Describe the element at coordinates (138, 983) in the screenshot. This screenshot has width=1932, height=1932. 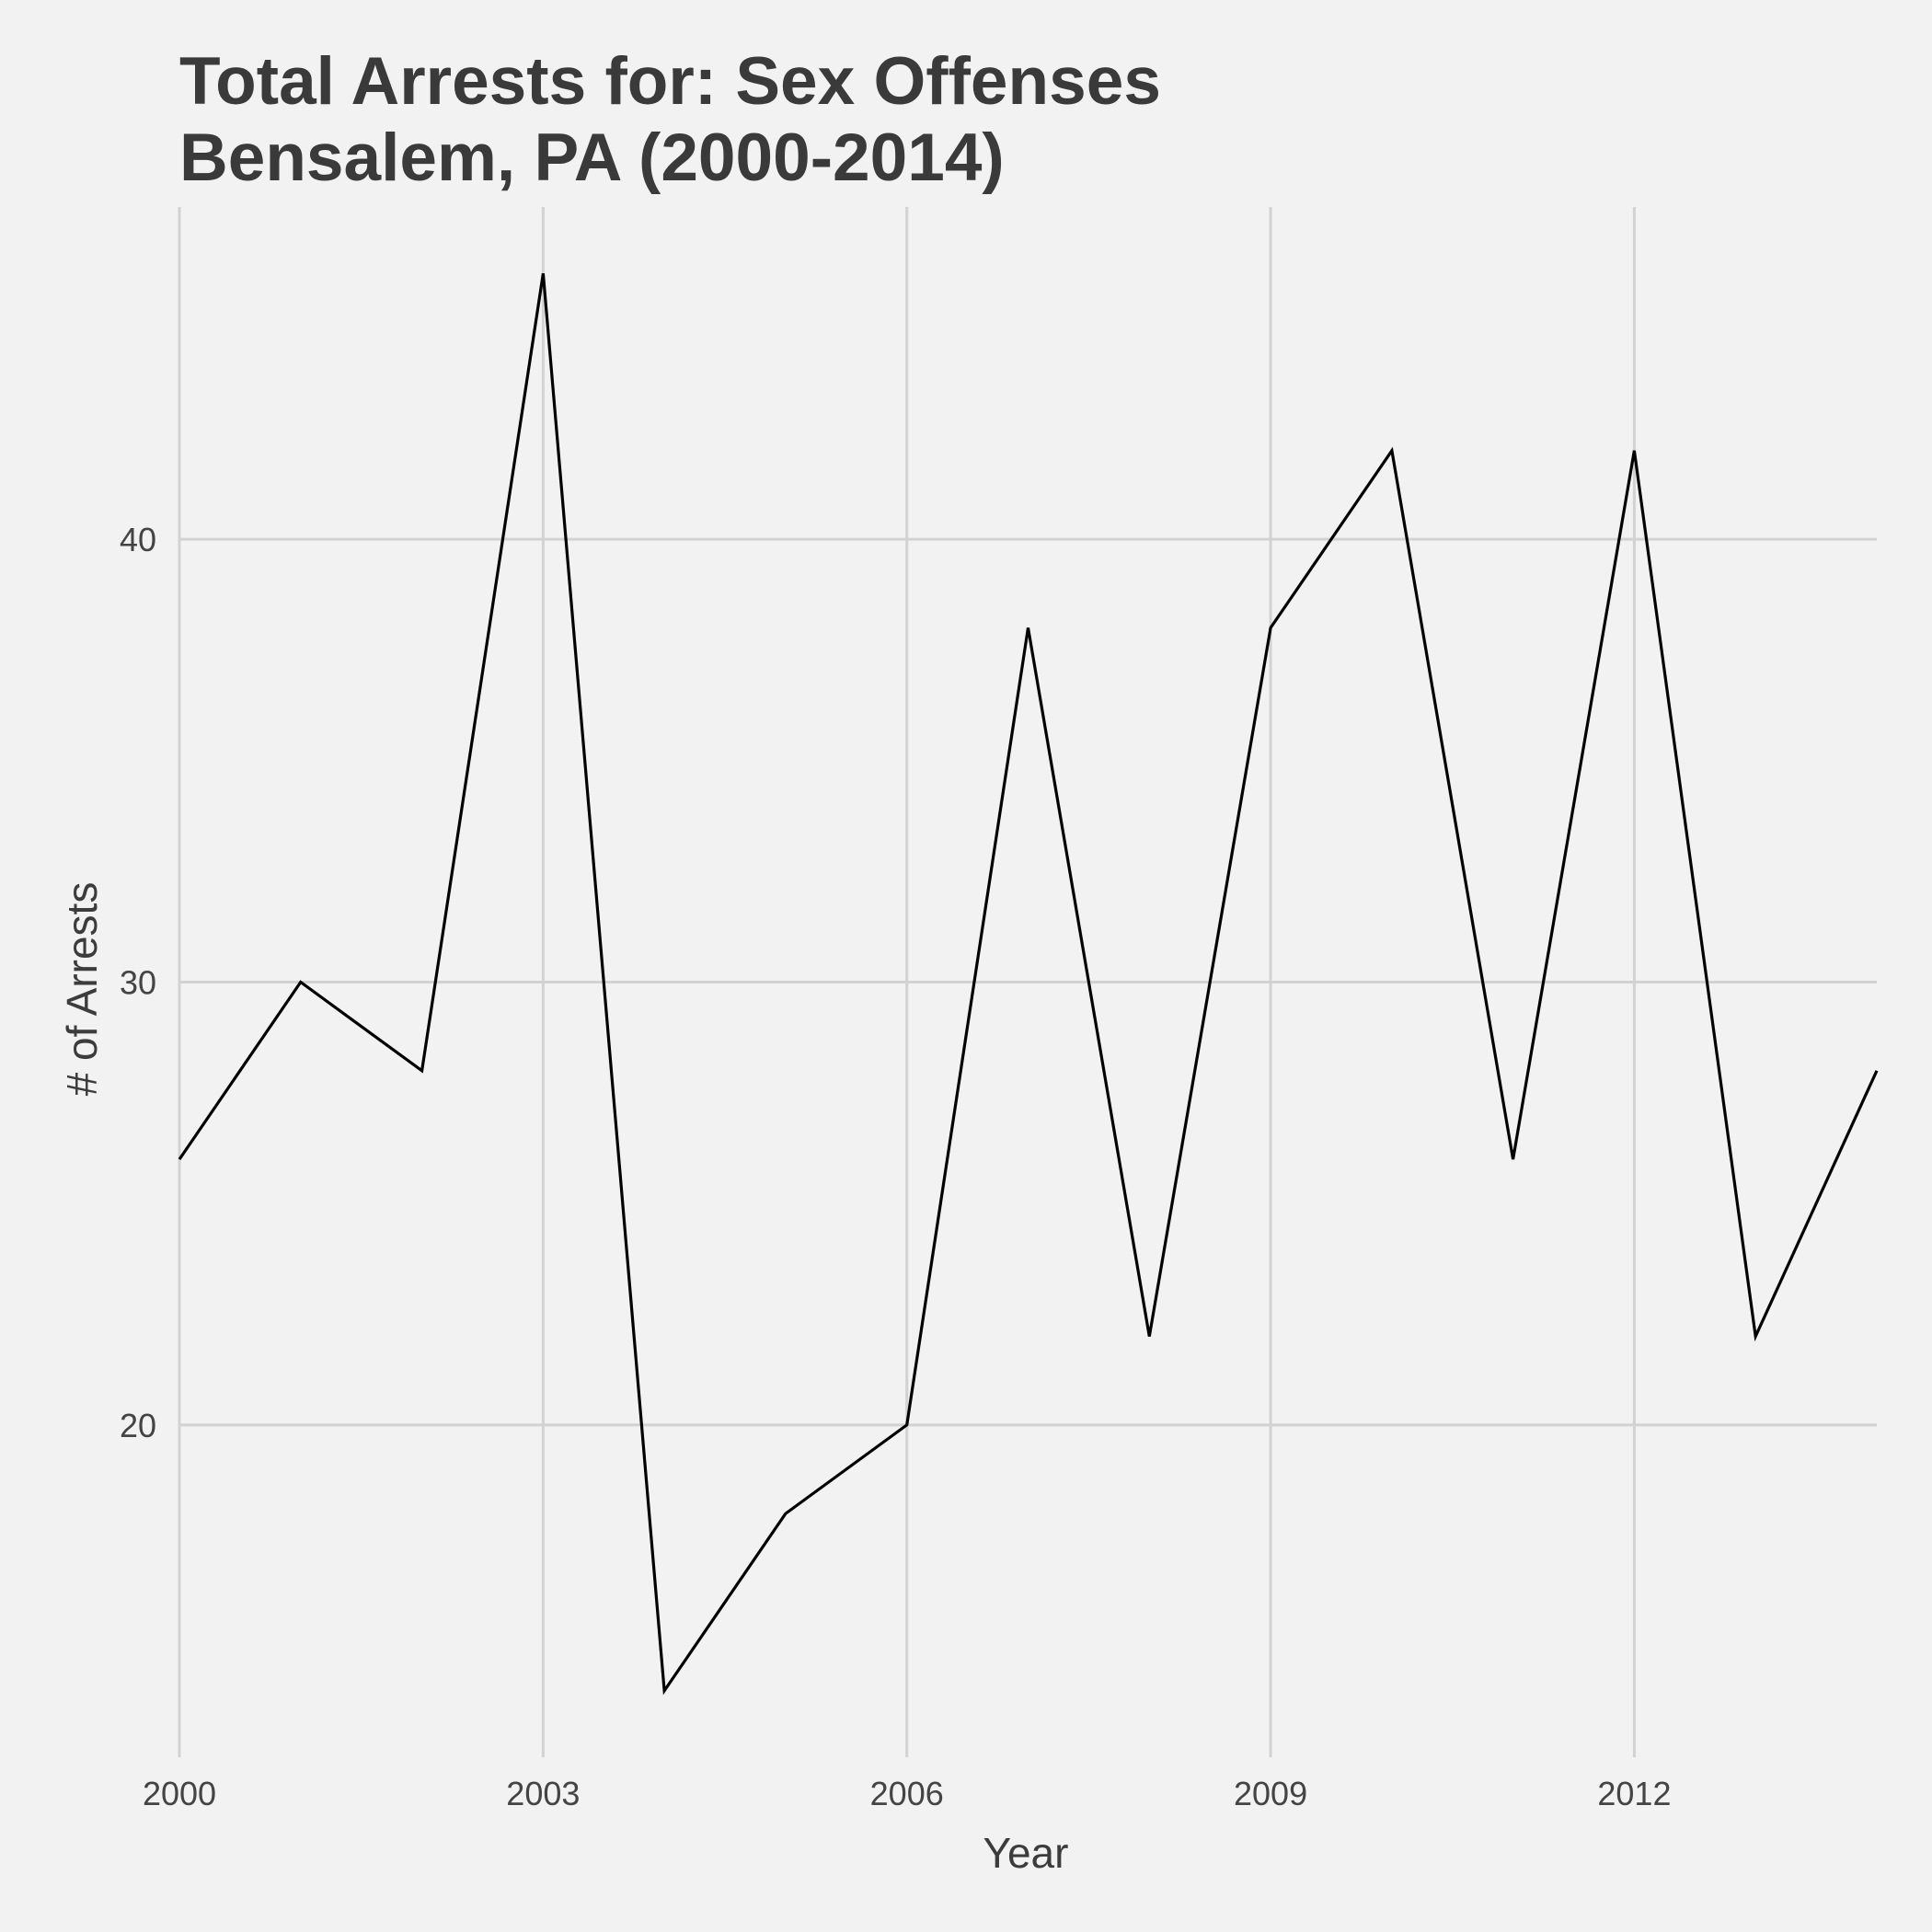
I see `y-tick-label: 30` at that location.